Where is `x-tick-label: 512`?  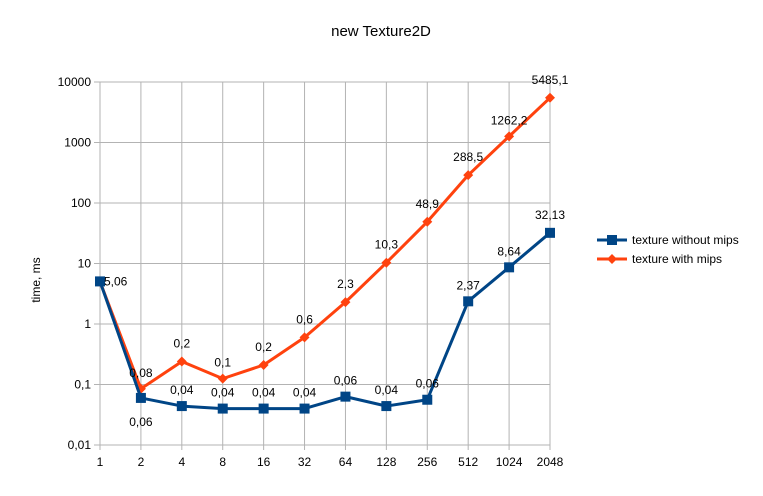
x-tick-label: 512 is located at coordinates (468, 462).